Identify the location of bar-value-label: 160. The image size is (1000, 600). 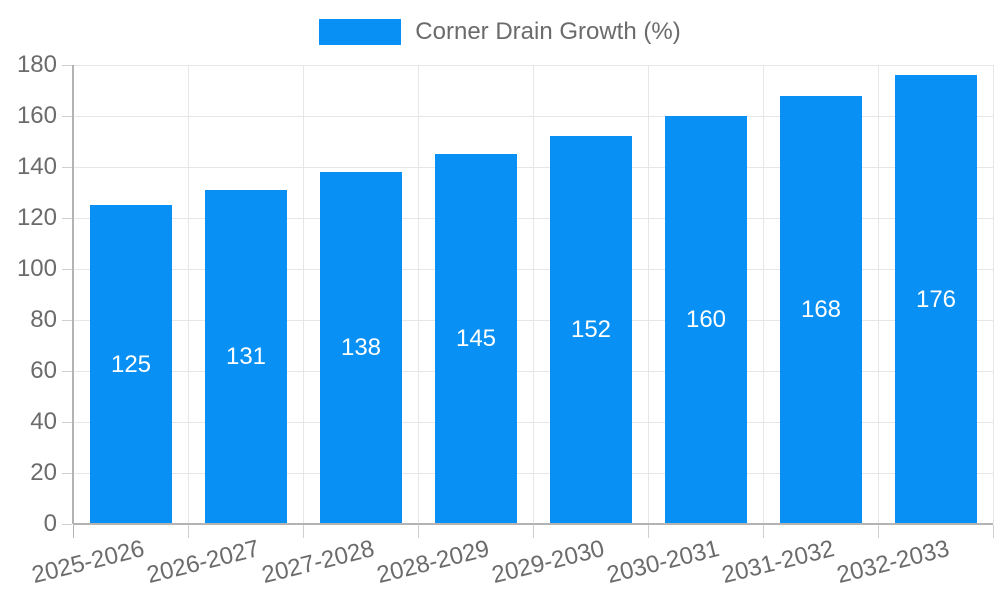
(706, 319).